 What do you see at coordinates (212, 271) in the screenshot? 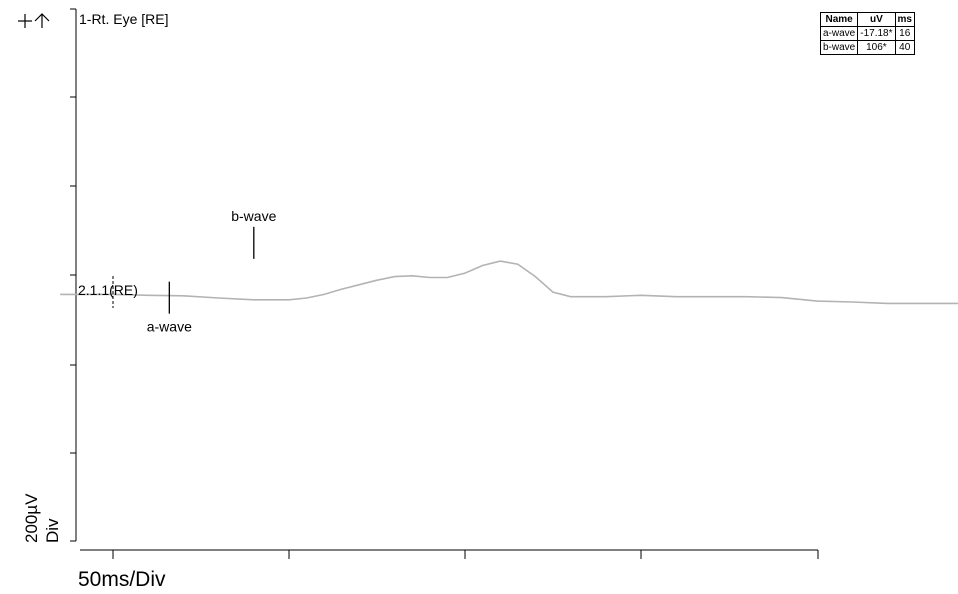
I see `peak-markers: a-wave b-wave` at bounding box center [212, 271].